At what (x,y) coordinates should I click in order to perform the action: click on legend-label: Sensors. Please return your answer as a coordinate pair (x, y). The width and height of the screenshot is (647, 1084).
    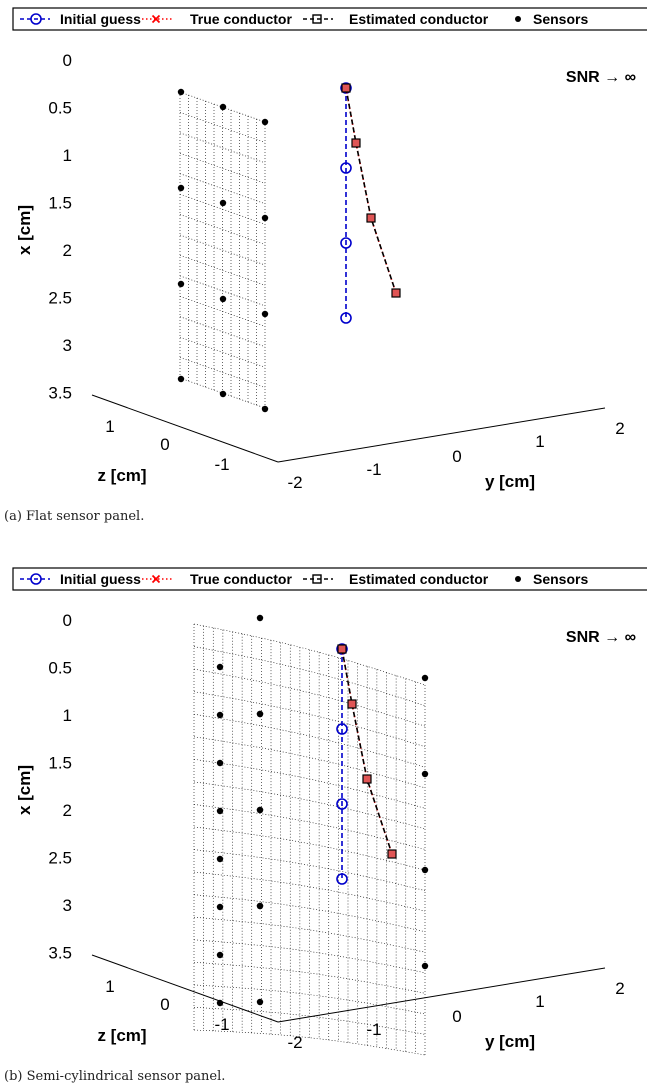
    Looking at the image, I should click on (560, 19).